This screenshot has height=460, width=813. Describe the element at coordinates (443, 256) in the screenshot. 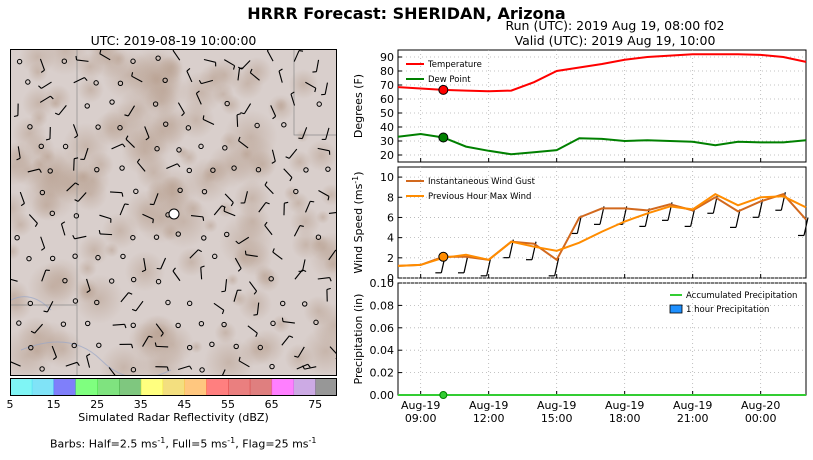

I see `wind-current-marker` at that location.